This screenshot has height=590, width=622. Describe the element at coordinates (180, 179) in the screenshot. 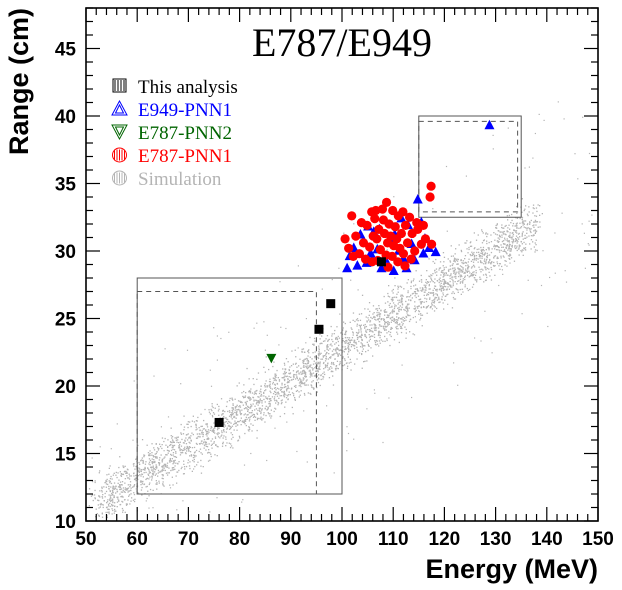

I see `legend-label: Simulation` at that location.